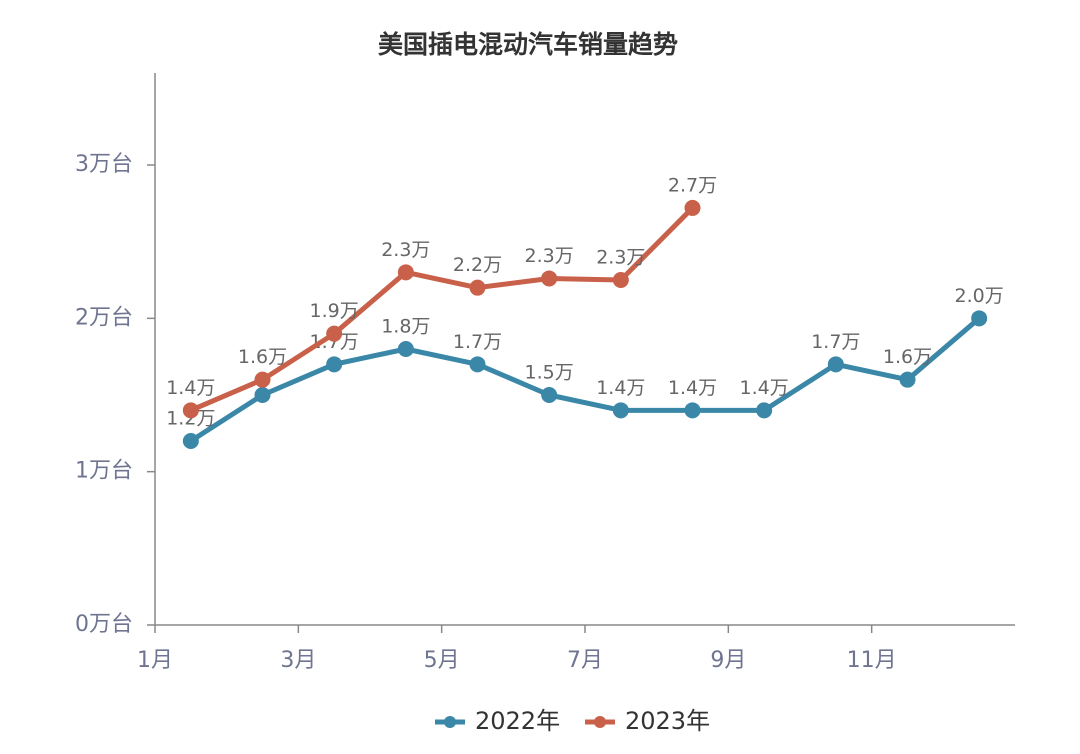  Describe the element at coordinates (334, 311) in the screenshot. I see `data-label: 1.9万` at that location.